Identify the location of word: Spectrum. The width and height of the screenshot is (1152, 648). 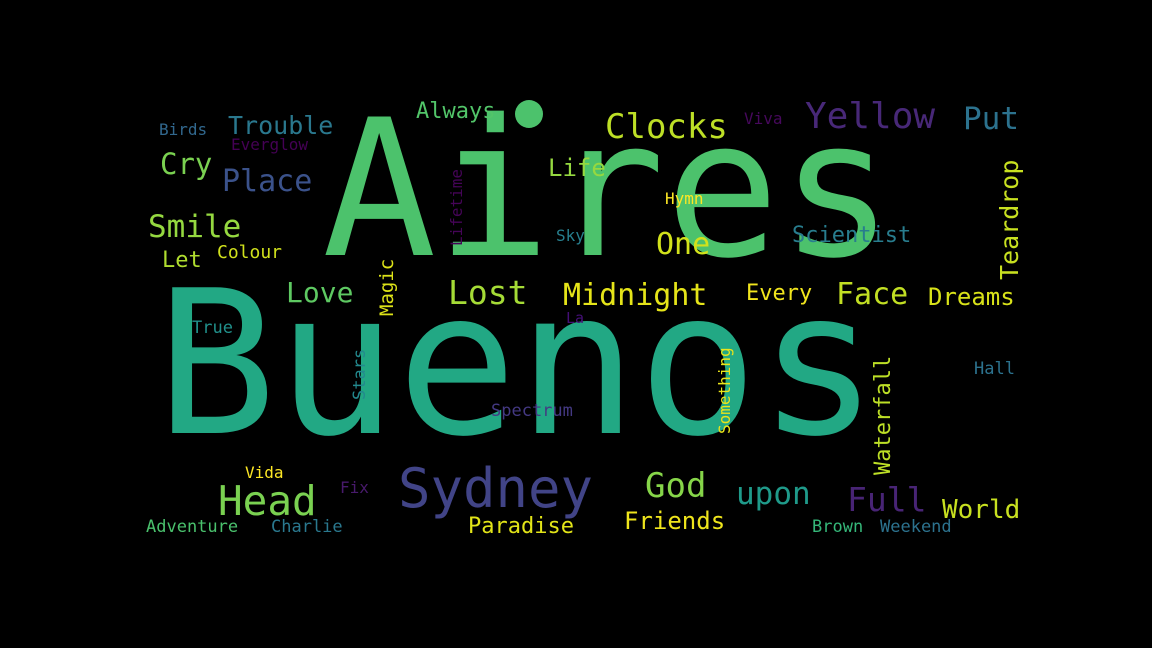
(532, 411).